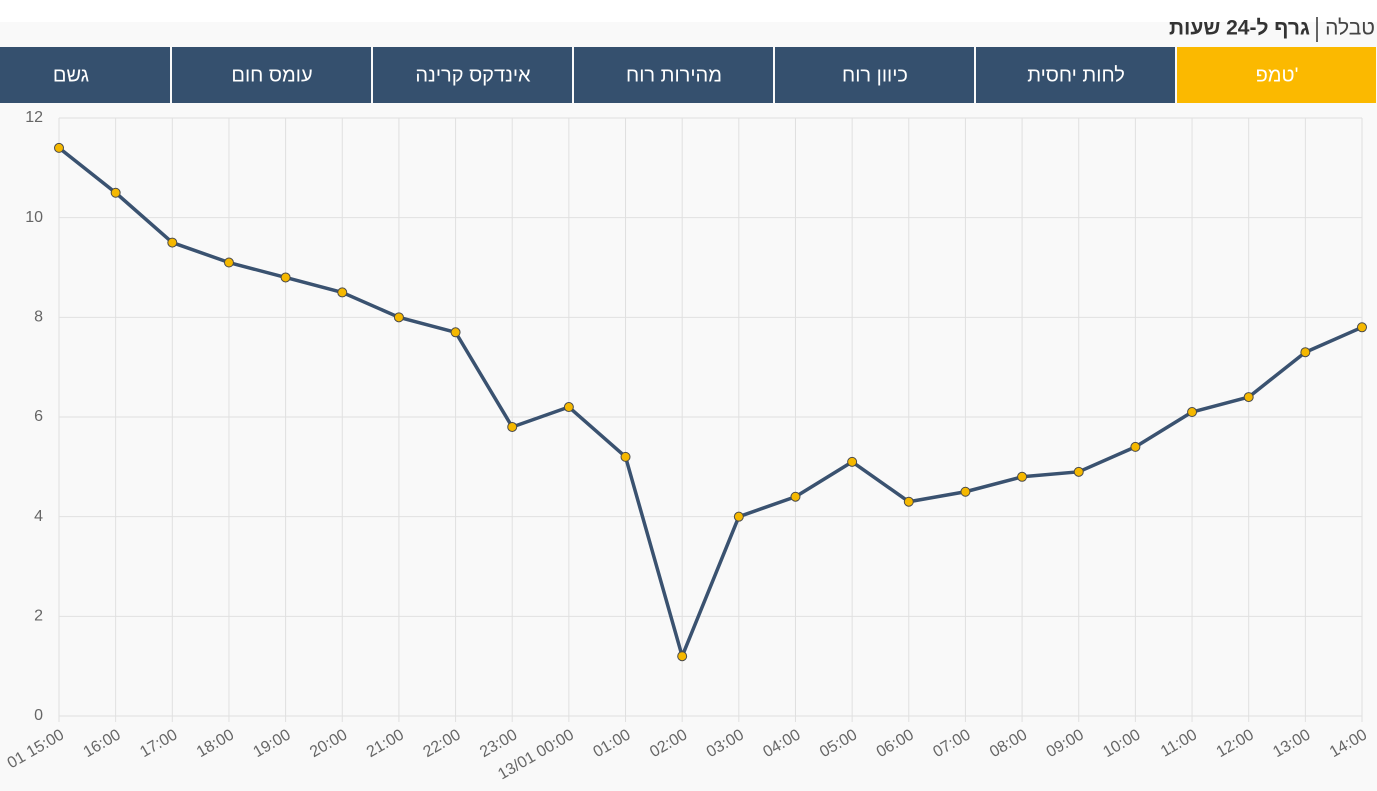  What do you see at coordinates (38, 616) in the screenshot?
I see `y-tick-label: 2` at bounding box center [38, 616].